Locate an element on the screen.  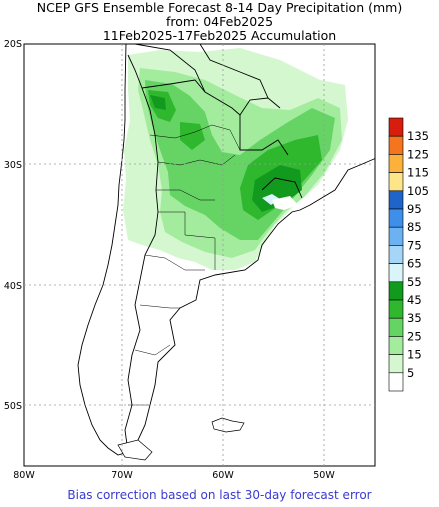
colorbar-level-label: 55 is located at coordinates (414, 282).